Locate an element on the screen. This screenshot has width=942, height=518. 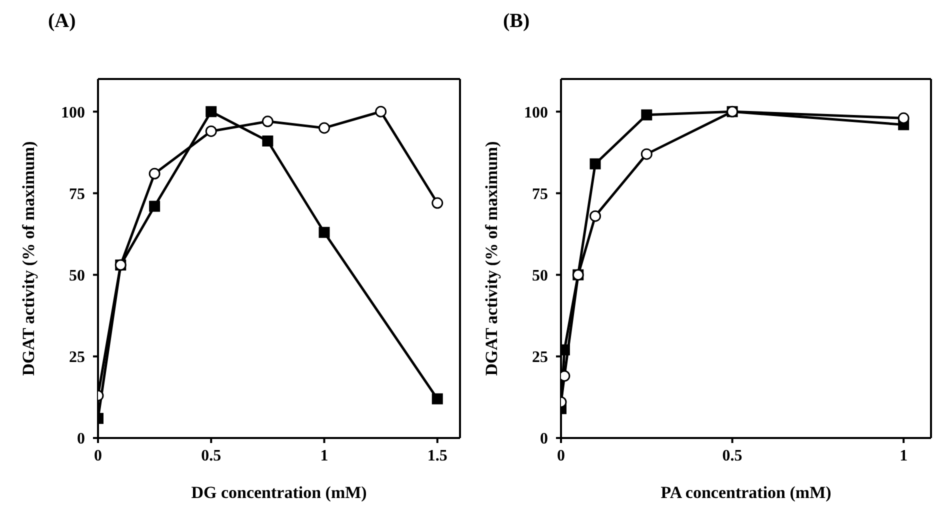
x-axis-title: DG concentration (mM) is located at coordinates (279, 492).